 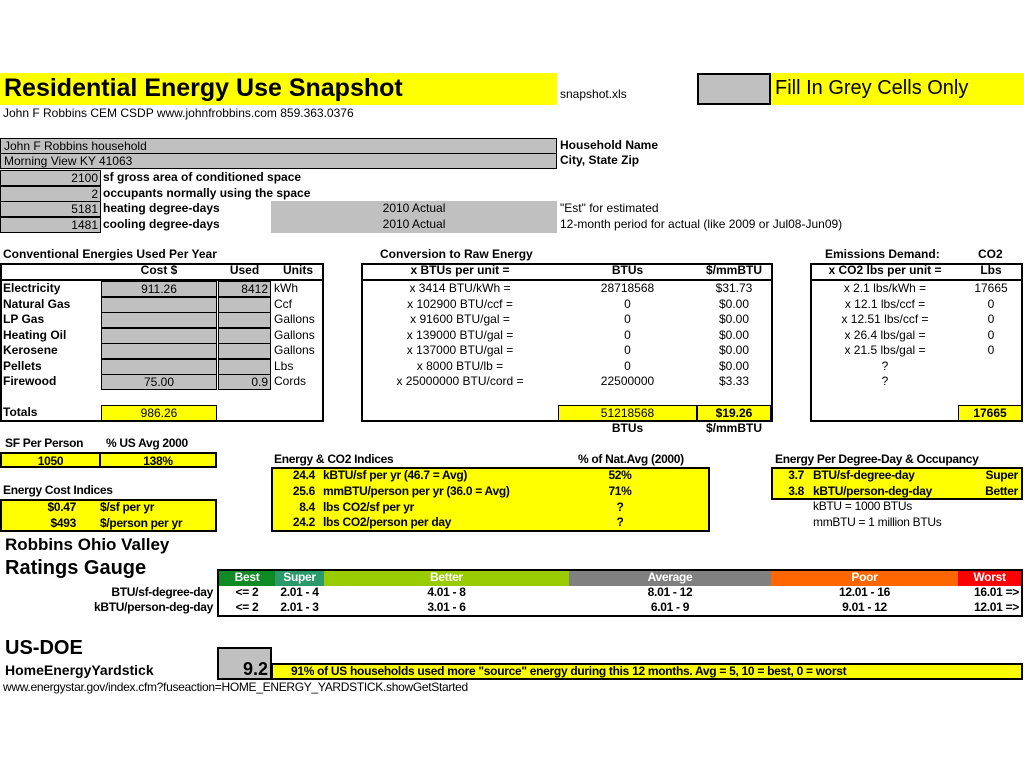 I want to click on index-label: lbs CO2/sf per yr, so click(x=368, y=506).